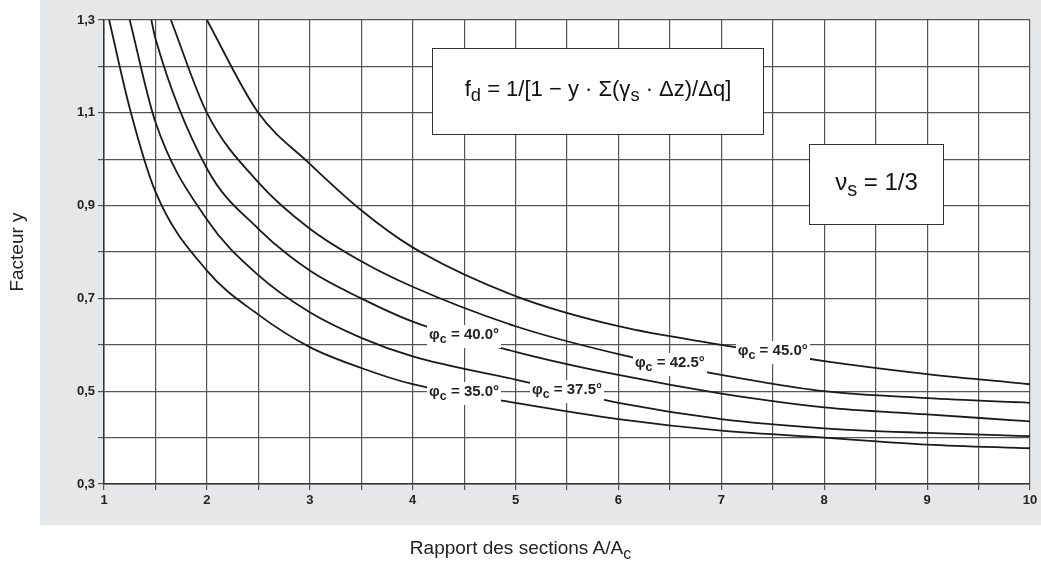  Describe the element at coordinates (464, 394) in the screenshot. I see `series-label: φ$_{c}$ = 35.0°` at that location.